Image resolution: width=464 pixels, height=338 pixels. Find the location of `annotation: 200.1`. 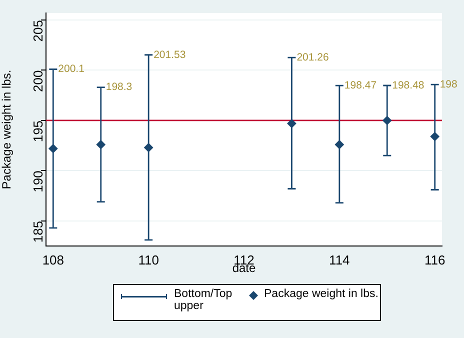

annotation: 200.1 is located at coordinates (71, 69).